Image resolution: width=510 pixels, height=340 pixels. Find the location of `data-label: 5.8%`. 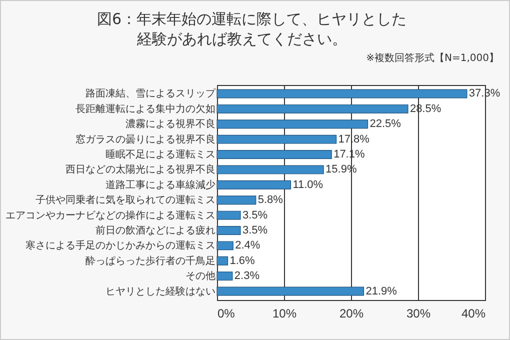

data-label: 5.8% is located at coordinates (271, 200).